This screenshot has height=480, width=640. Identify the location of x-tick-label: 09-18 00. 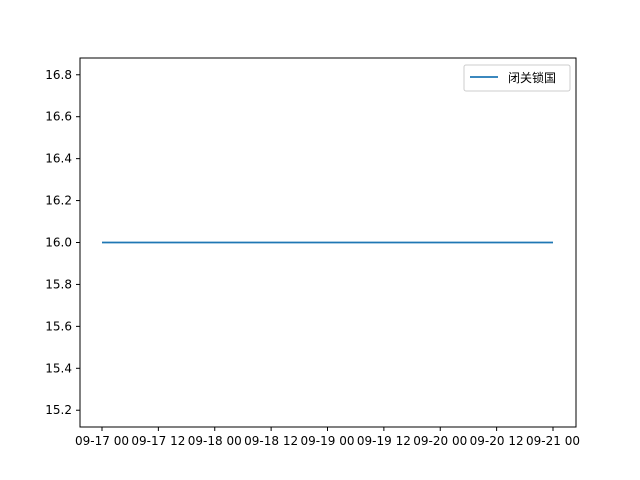
(215, 441).